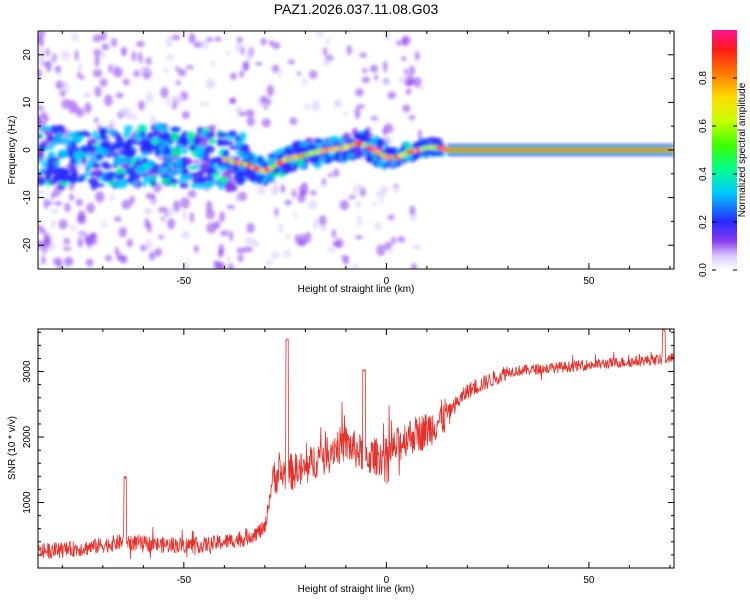 The height and width of the screenshot is (600, 750). Describe the element at coordinates (27, 55) in the screenshot. I see `spectrogram-y-tick-label: 20` at that location.